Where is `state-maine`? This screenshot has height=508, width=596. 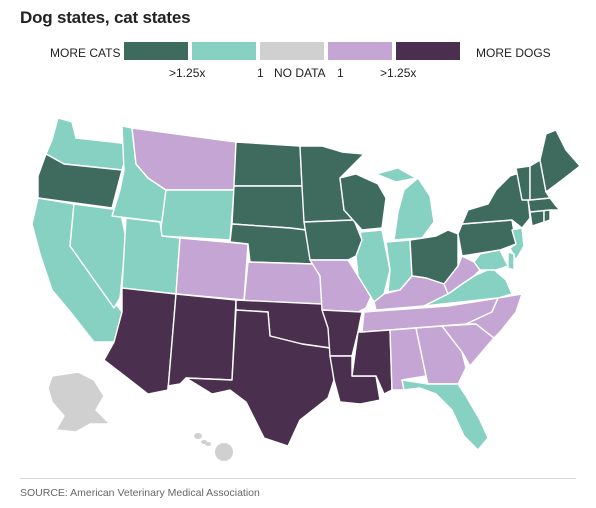
state-maine is located at coordinates (560, 161).